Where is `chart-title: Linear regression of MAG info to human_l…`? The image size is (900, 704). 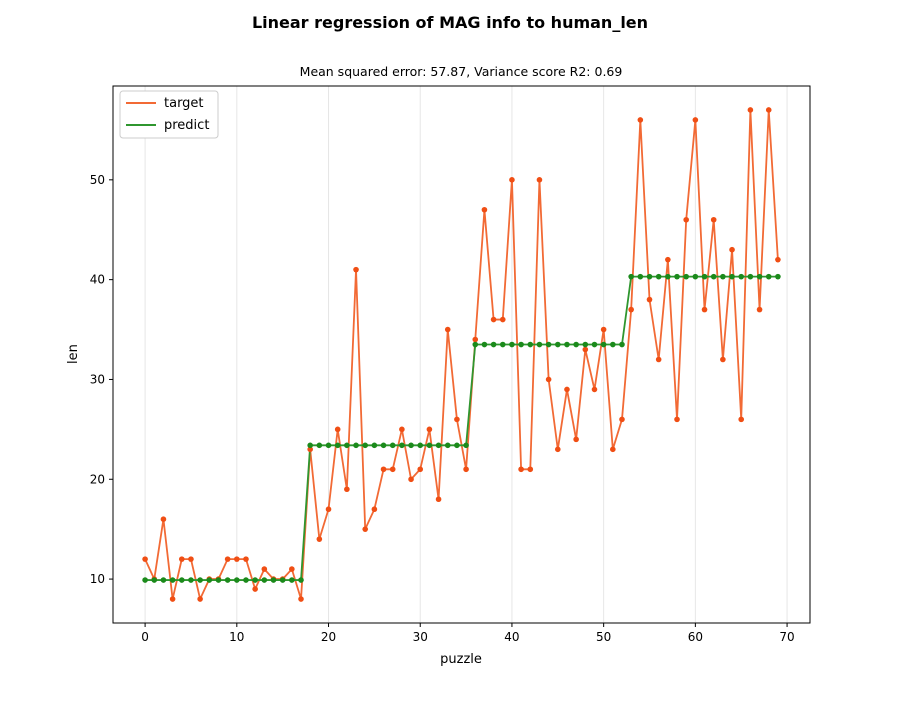
chart-title: Linear regression of MAG info to human_l… is located at coordinates (450, 22).